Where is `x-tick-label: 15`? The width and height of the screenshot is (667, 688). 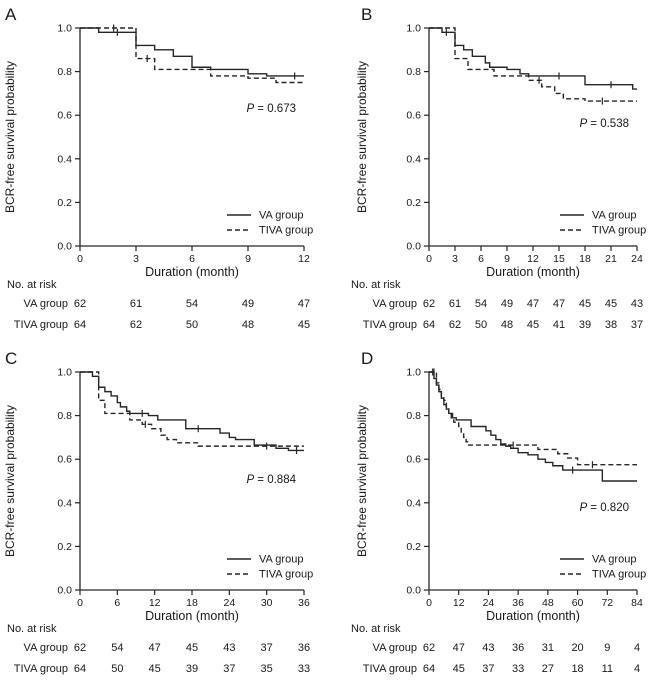
x-tick-label: 15 is located at coordinates (559, 259).